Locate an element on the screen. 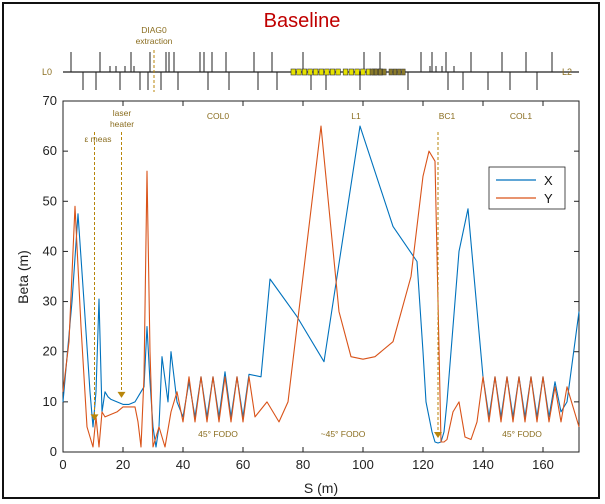  y-tick-label: 50 is located at coordinates (50, 200).